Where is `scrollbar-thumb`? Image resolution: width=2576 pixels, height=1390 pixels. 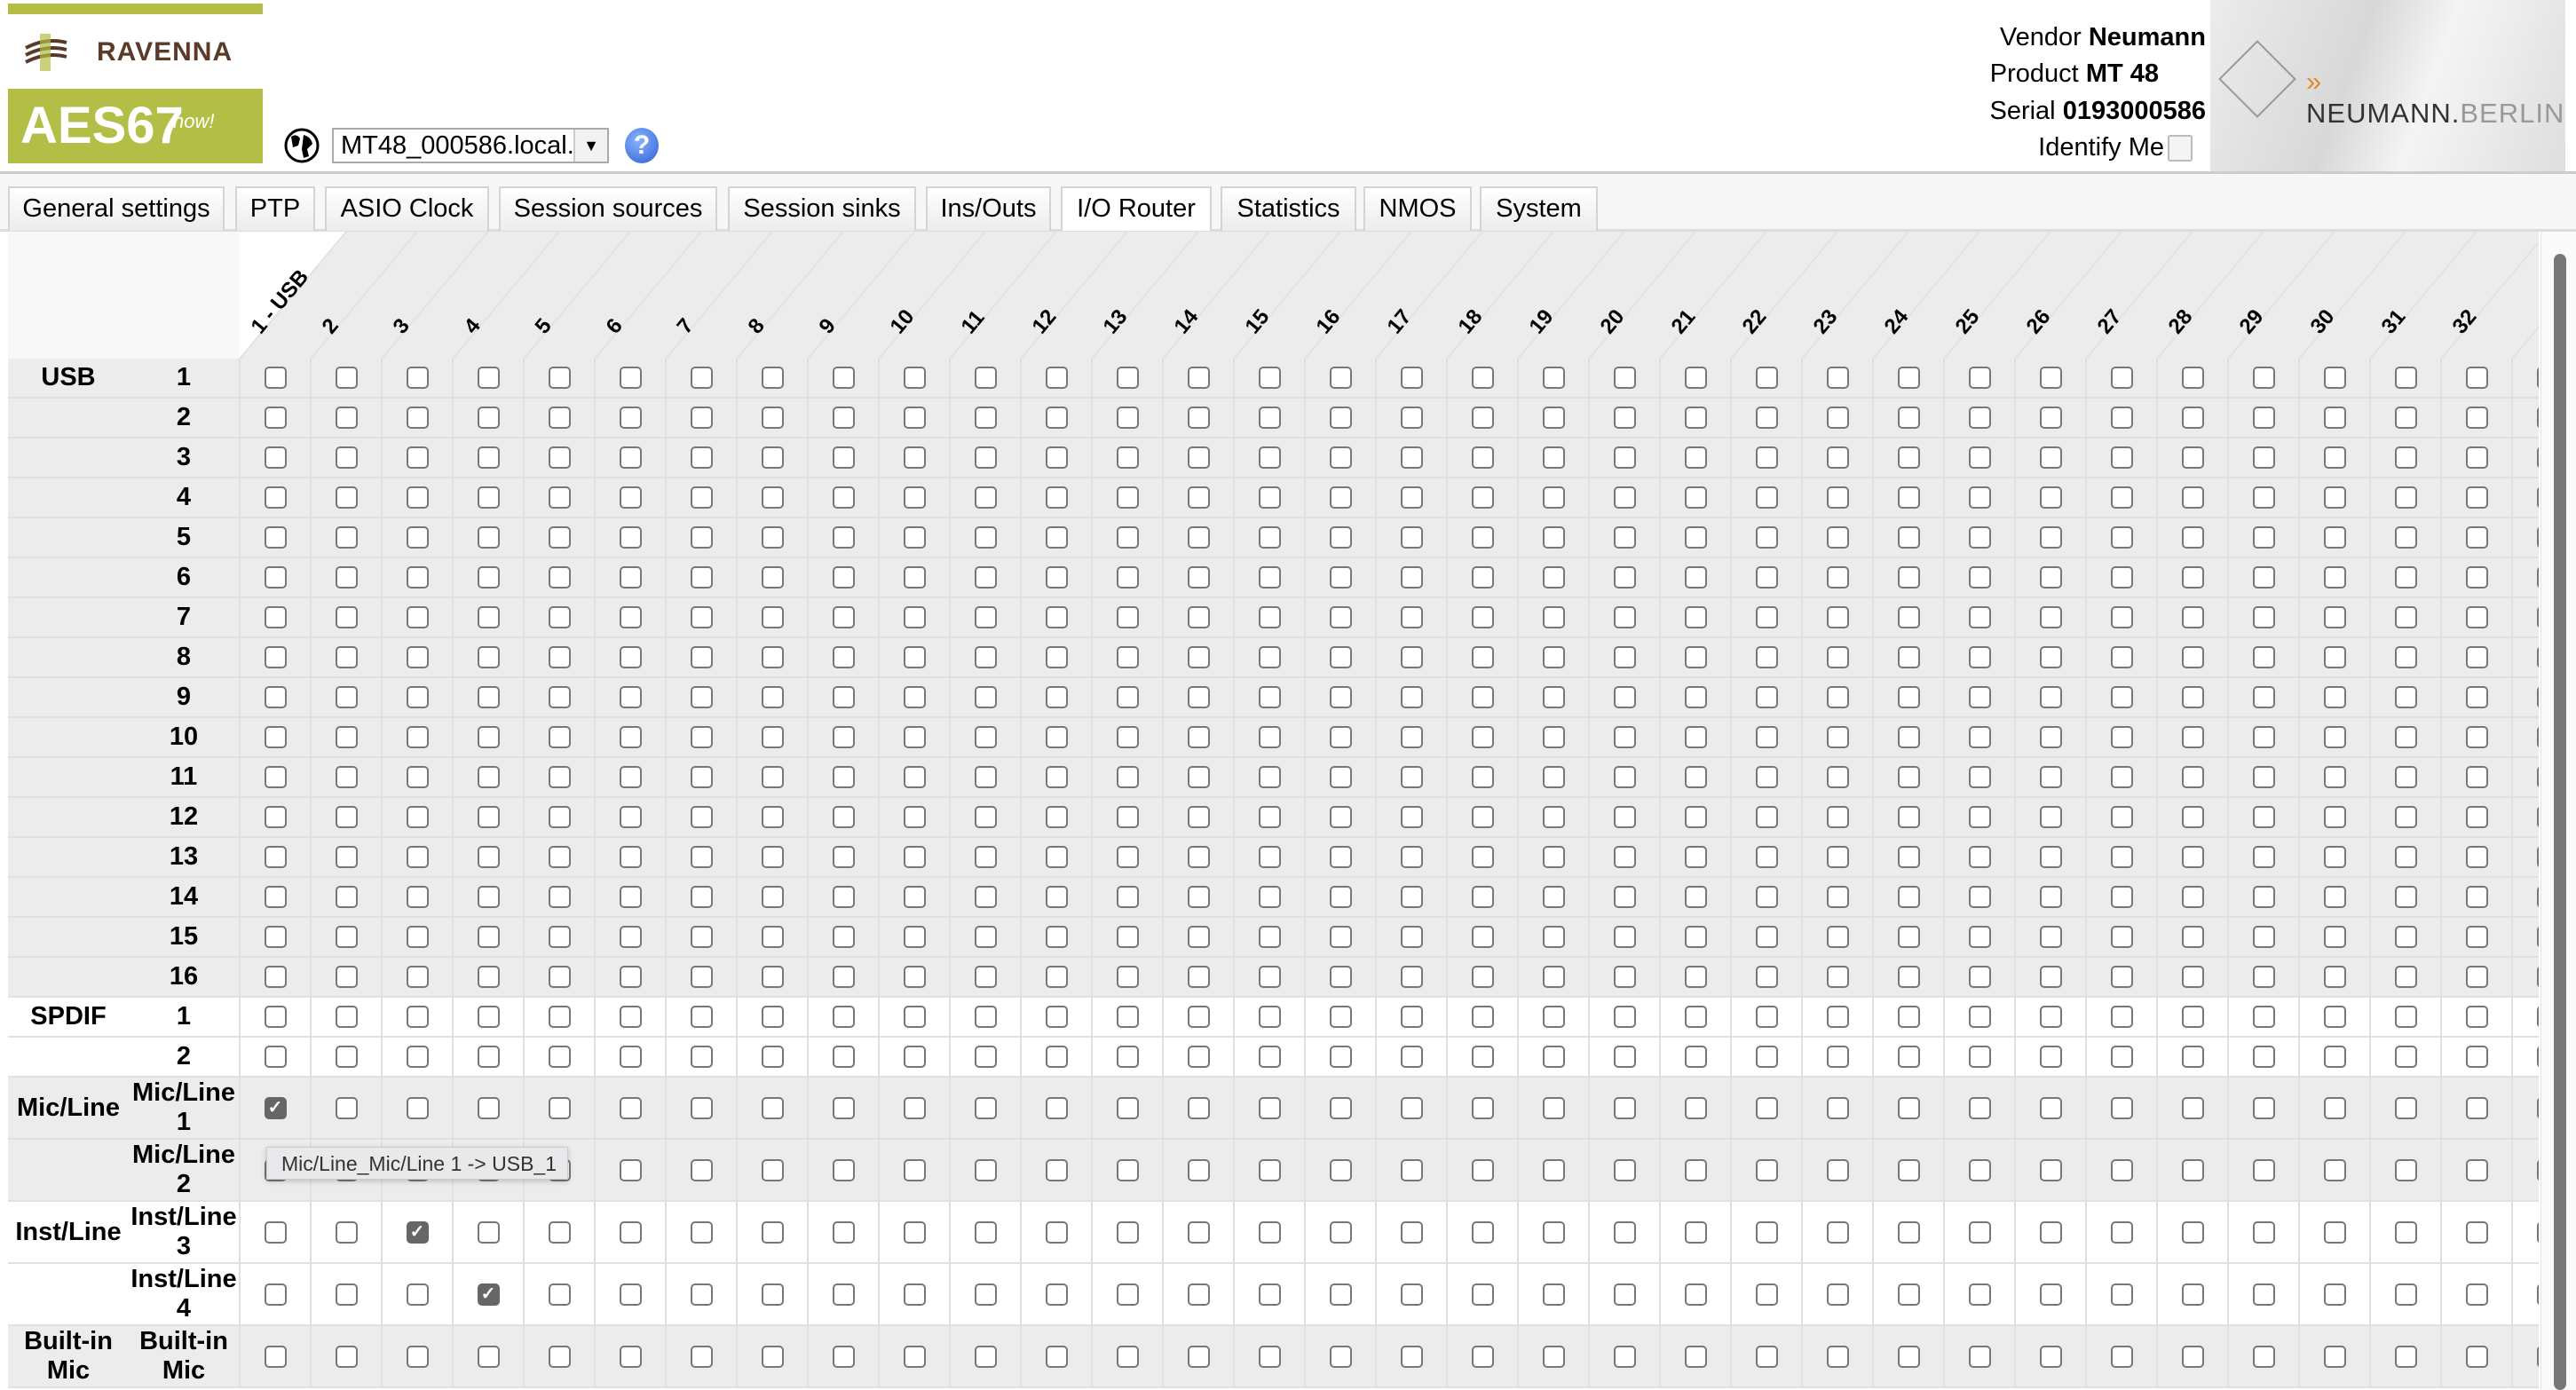
scrollbar-thumb is located at coordinates (2560, 822).